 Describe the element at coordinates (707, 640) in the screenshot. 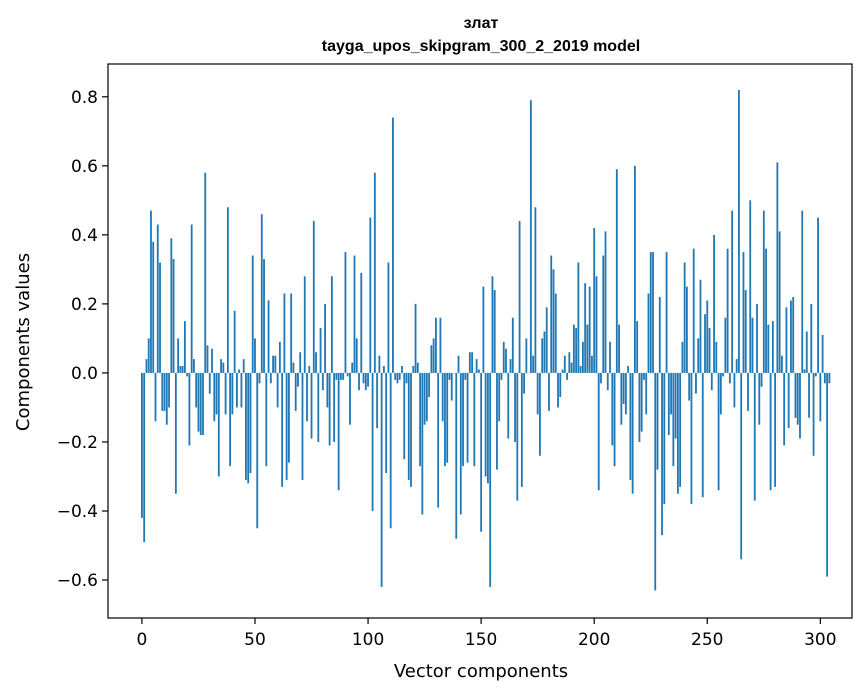

I see `x-tick-label: 250` at that location.